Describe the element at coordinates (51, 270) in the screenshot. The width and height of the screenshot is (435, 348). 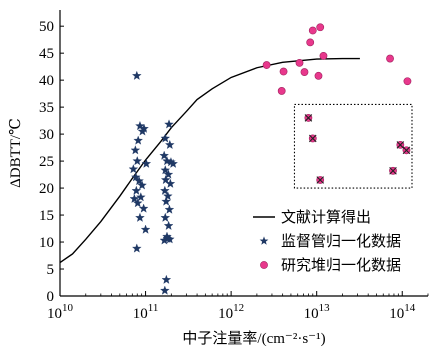
I see `y-tick-label: 5` at that location.